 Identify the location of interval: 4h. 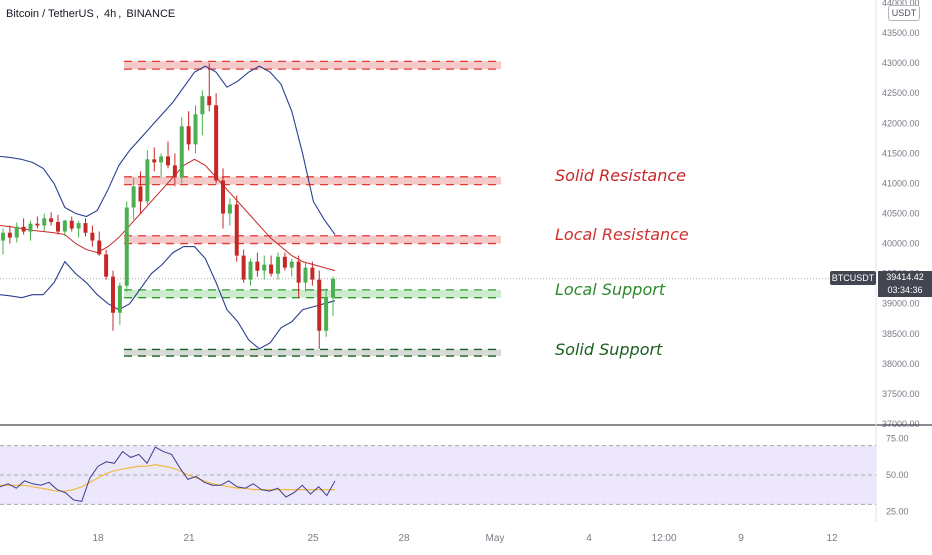
(110, 14).